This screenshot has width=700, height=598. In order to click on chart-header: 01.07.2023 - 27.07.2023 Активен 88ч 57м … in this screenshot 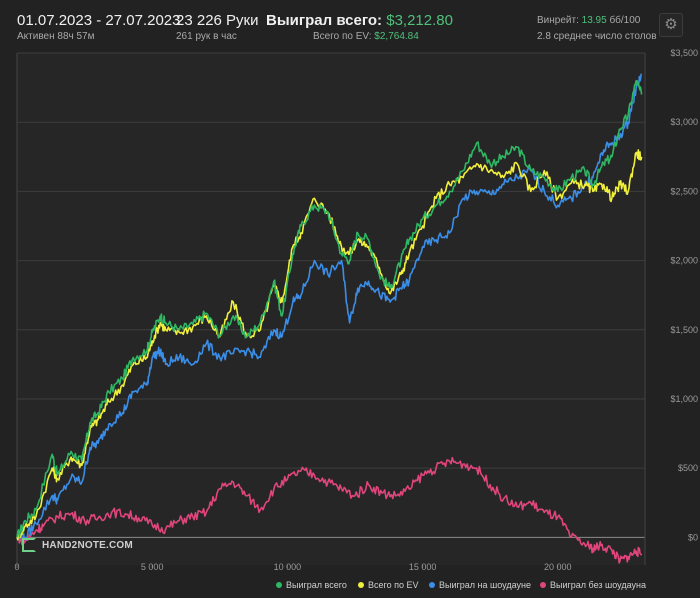, I will do `click(350, 25)`.